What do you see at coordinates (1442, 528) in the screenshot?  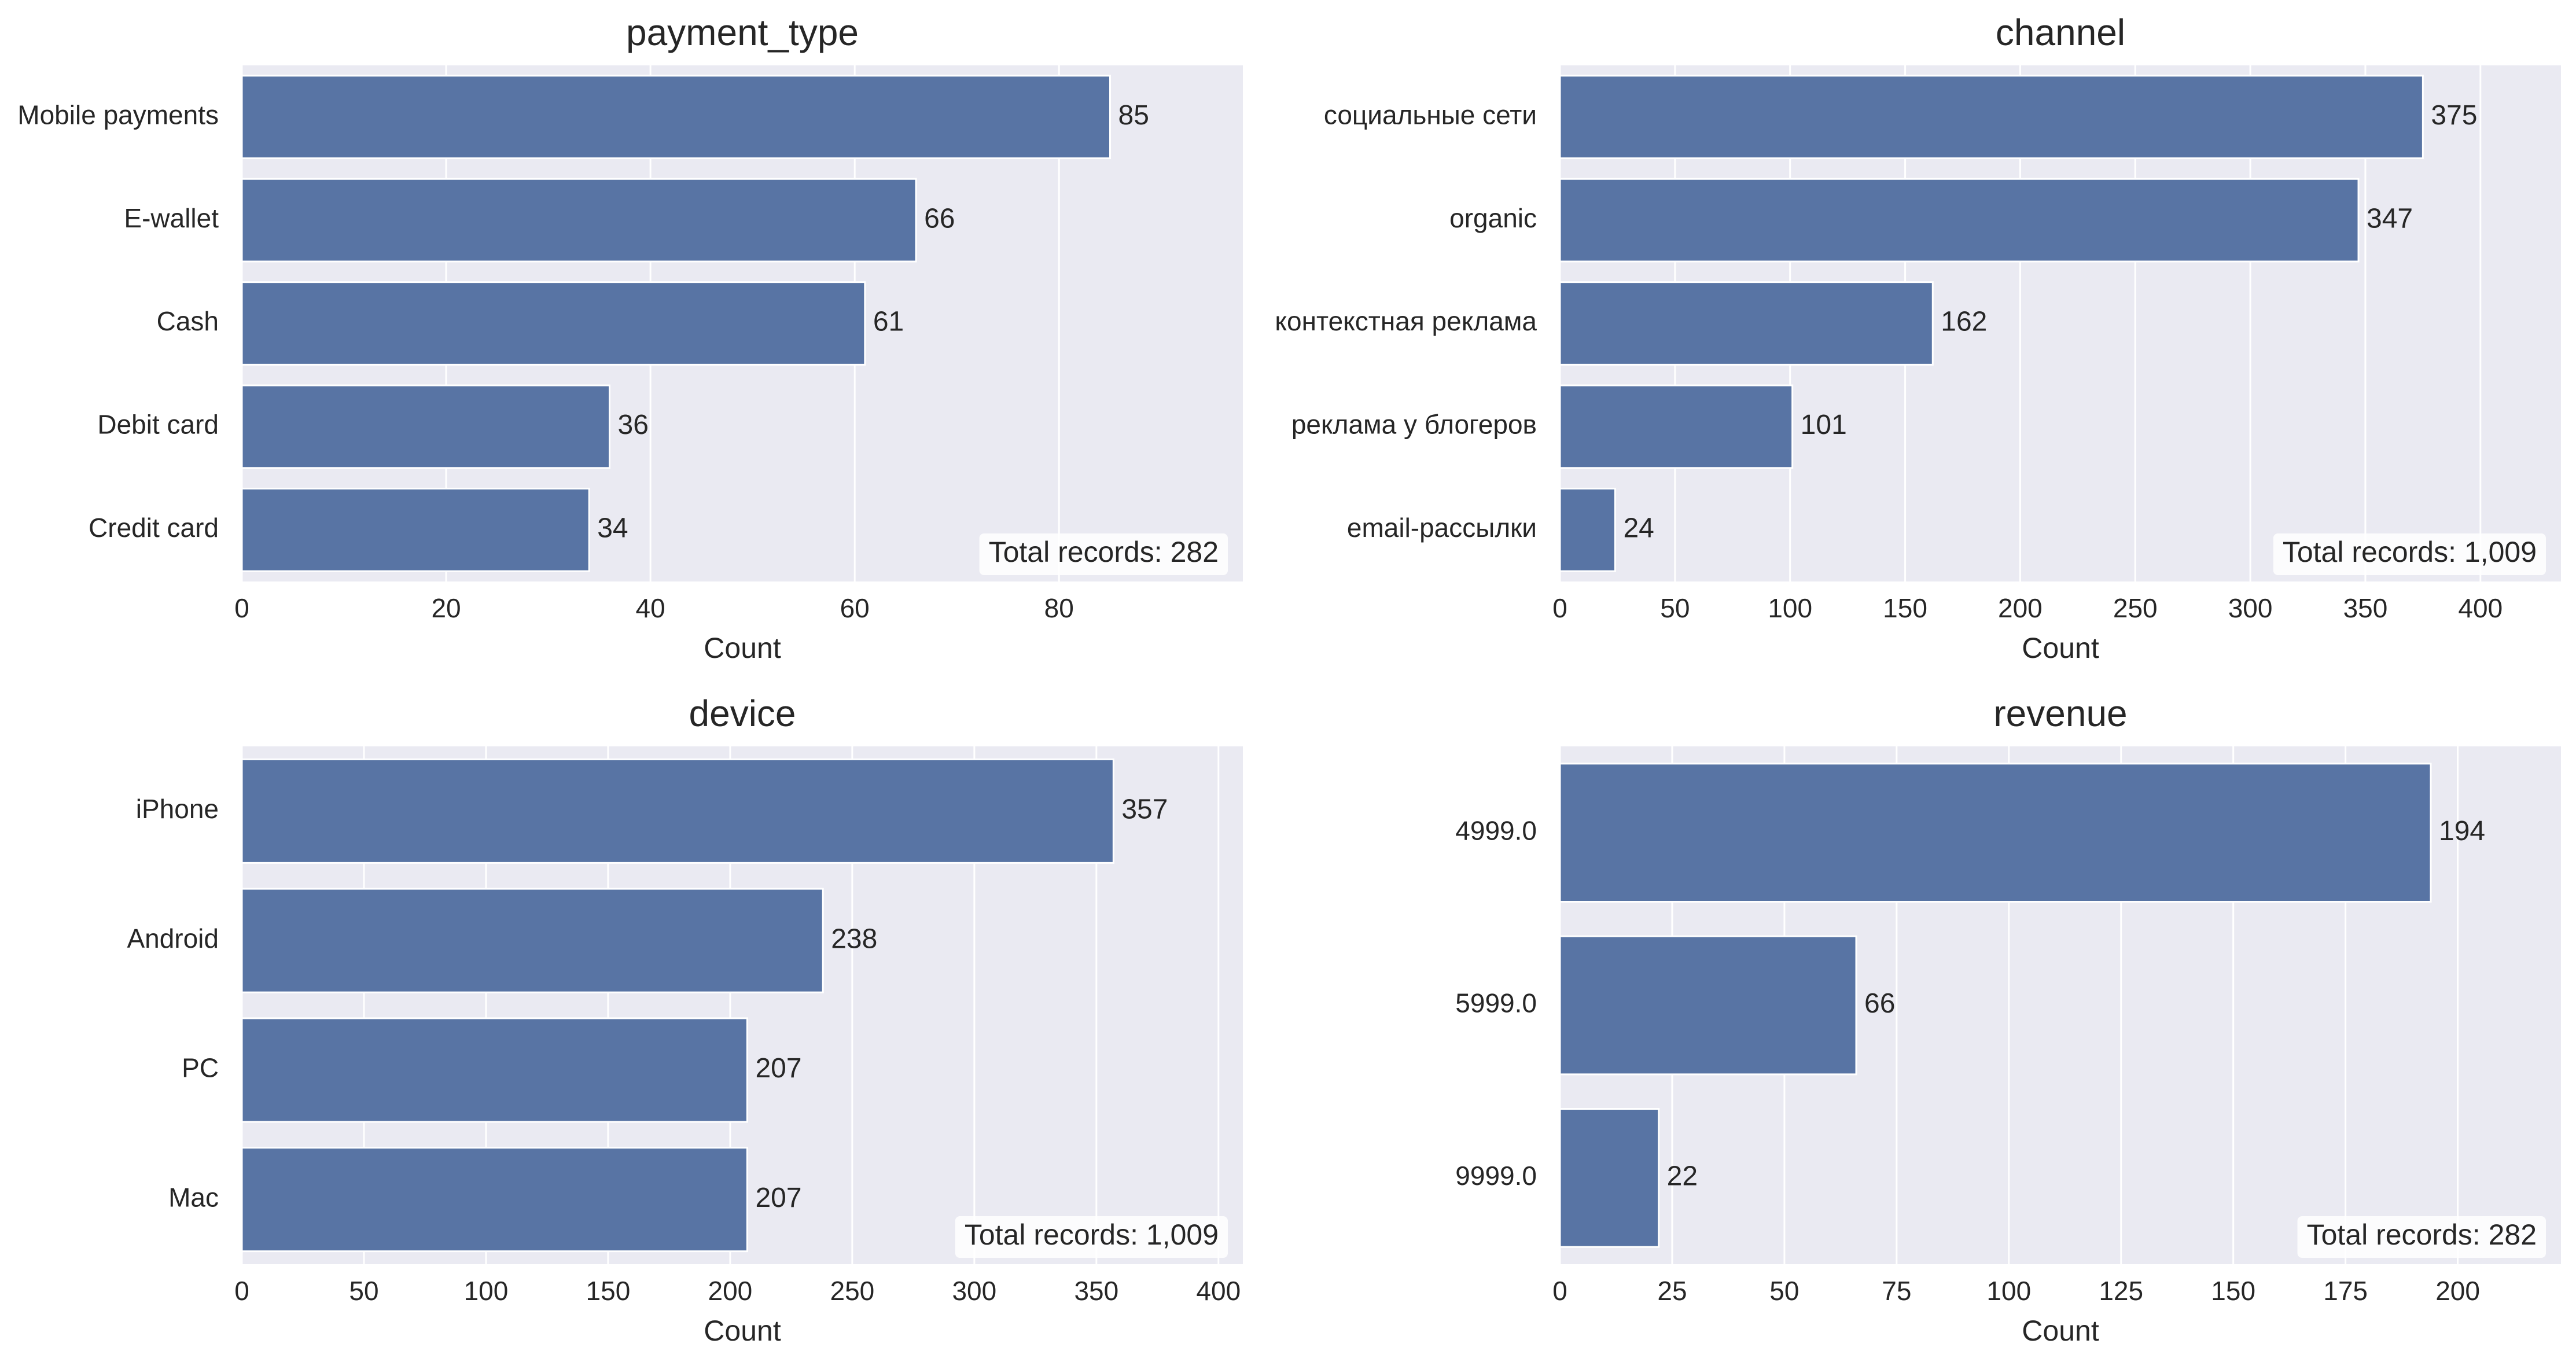 I see `y-tick-label: email-рассылки` at bounding box center [1442, 528].